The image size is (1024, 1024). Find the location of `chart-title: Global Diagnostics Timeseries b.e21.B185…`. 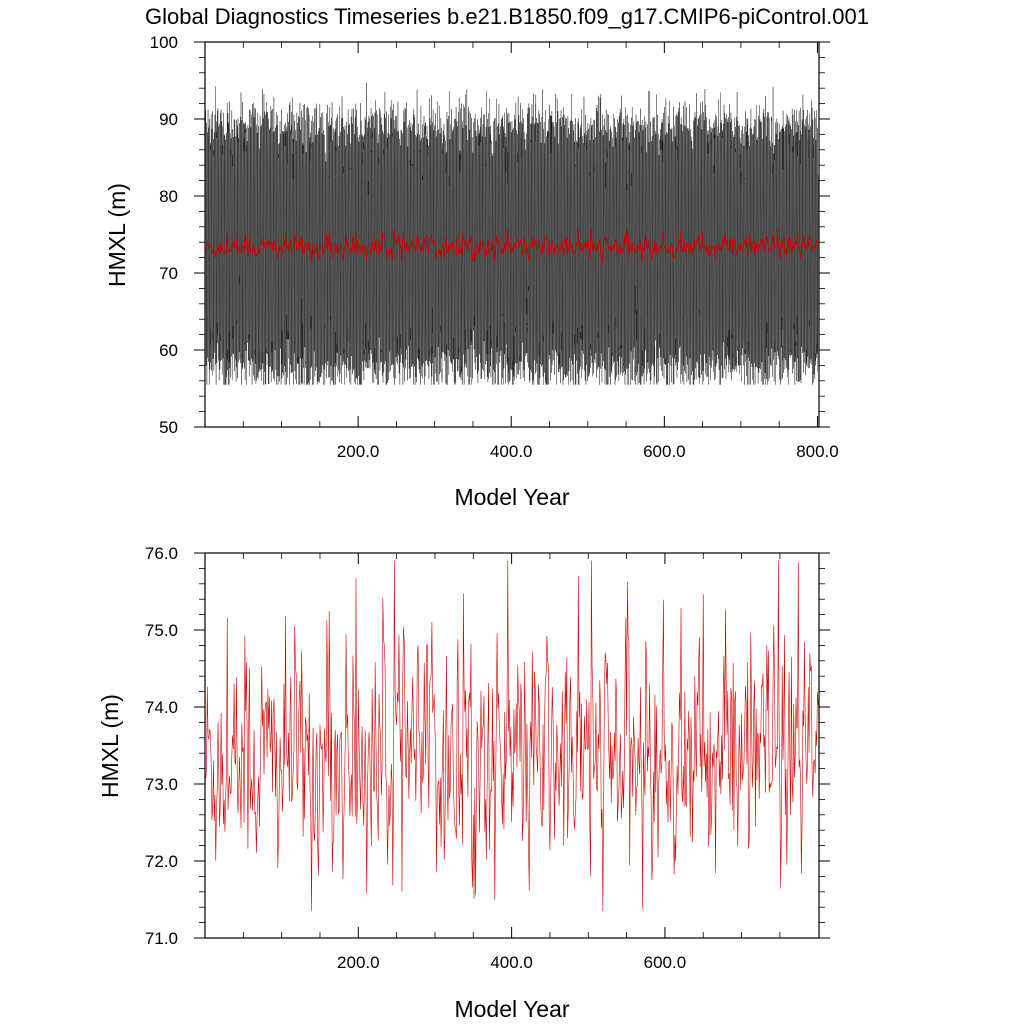

chart-title: Global Diagnostics Timeseries b.e21.B185… is located at coordinates (507, 16).